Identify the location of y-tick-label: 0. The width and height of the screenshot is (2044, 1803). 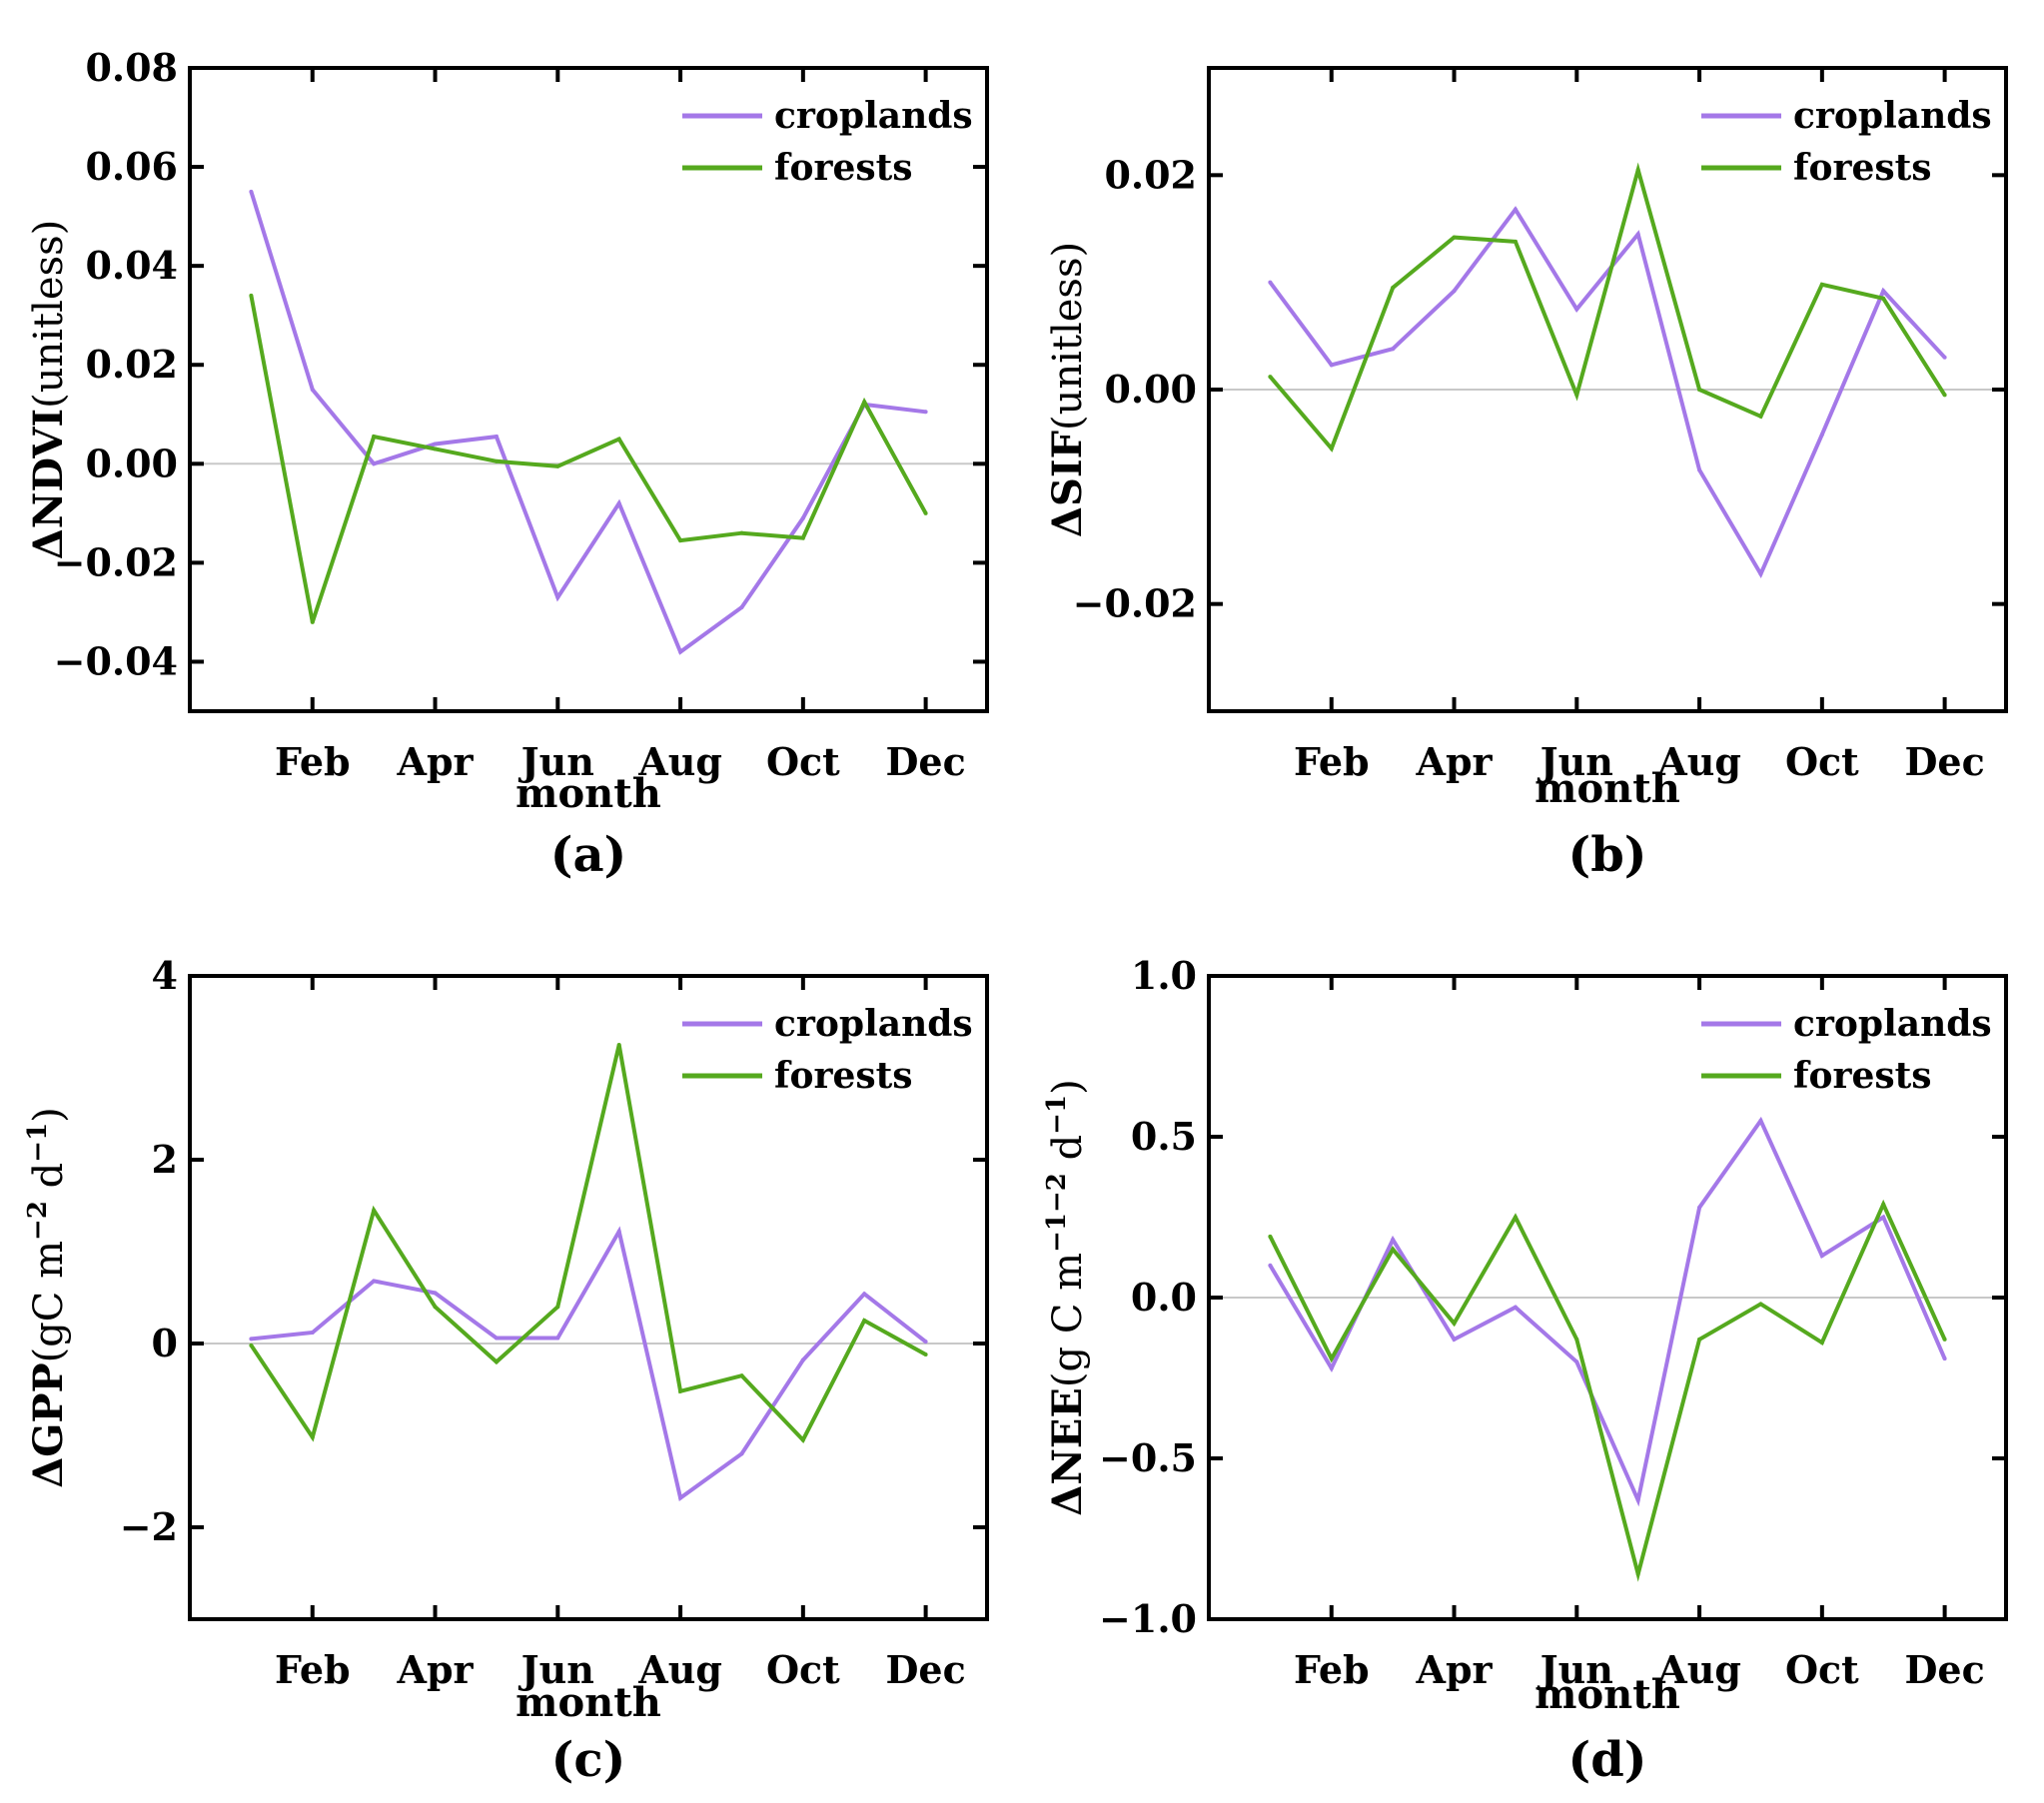
(165, 1343).